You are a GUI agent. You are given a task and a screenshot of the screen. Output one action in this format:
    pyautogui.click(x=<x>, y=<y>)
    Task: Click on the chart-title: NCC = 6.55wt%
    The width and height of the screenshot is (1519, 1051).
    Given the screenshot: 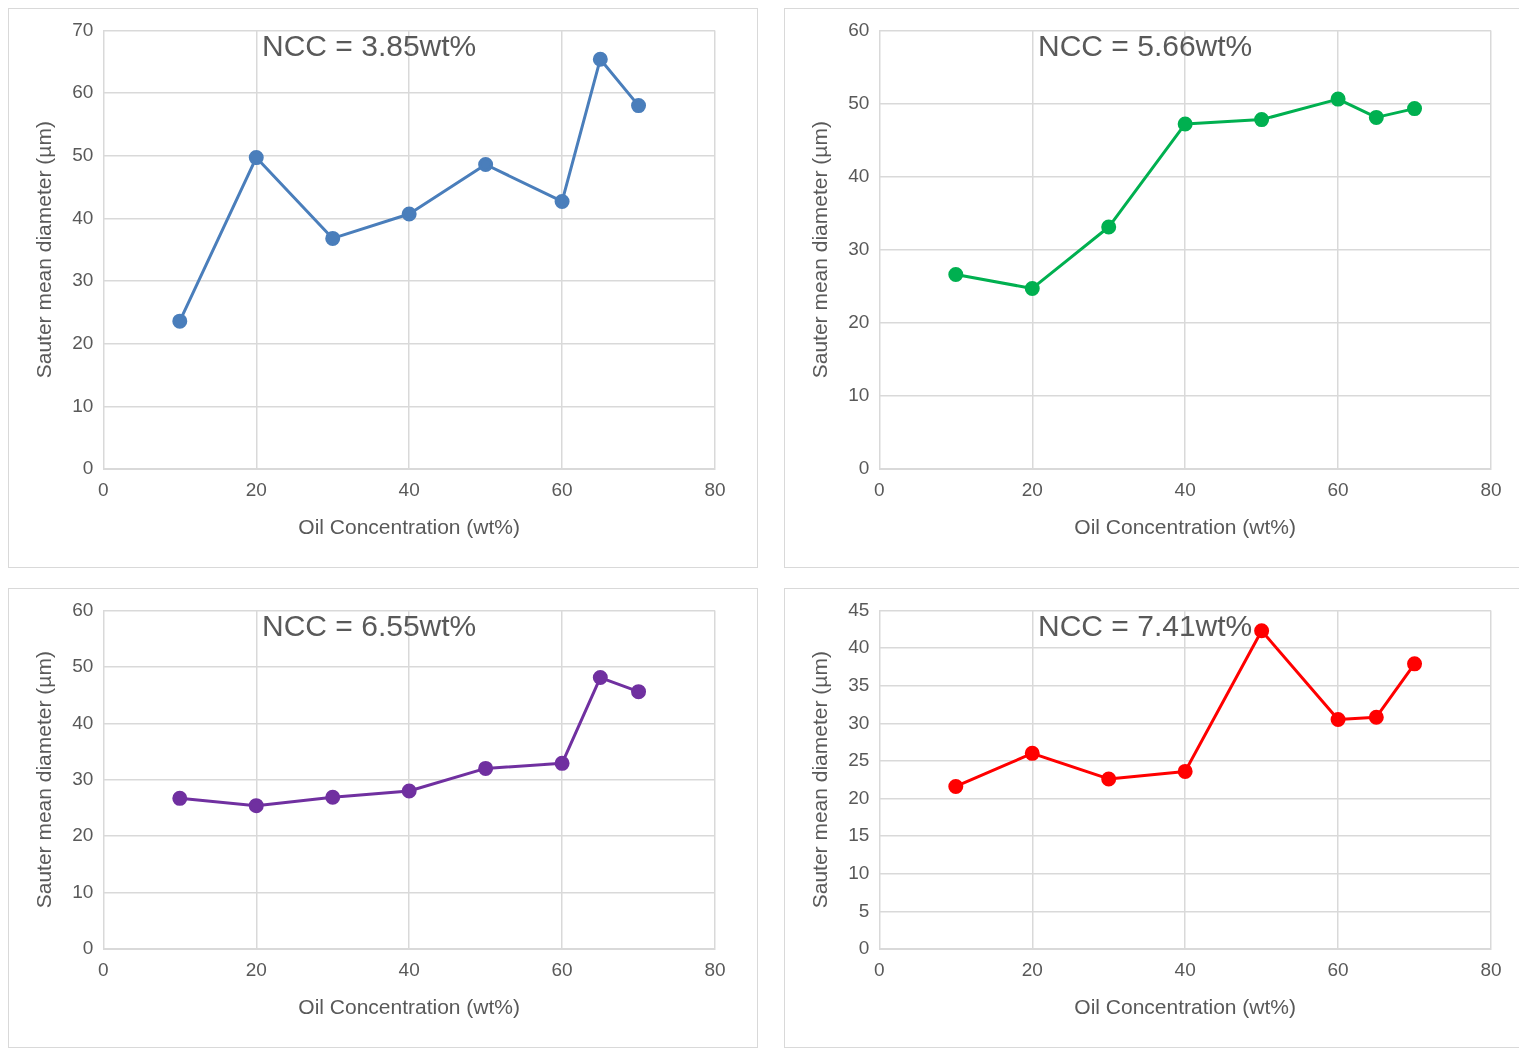 What is the action you would take?
    pyautogui.click(x=369, y=625)
    